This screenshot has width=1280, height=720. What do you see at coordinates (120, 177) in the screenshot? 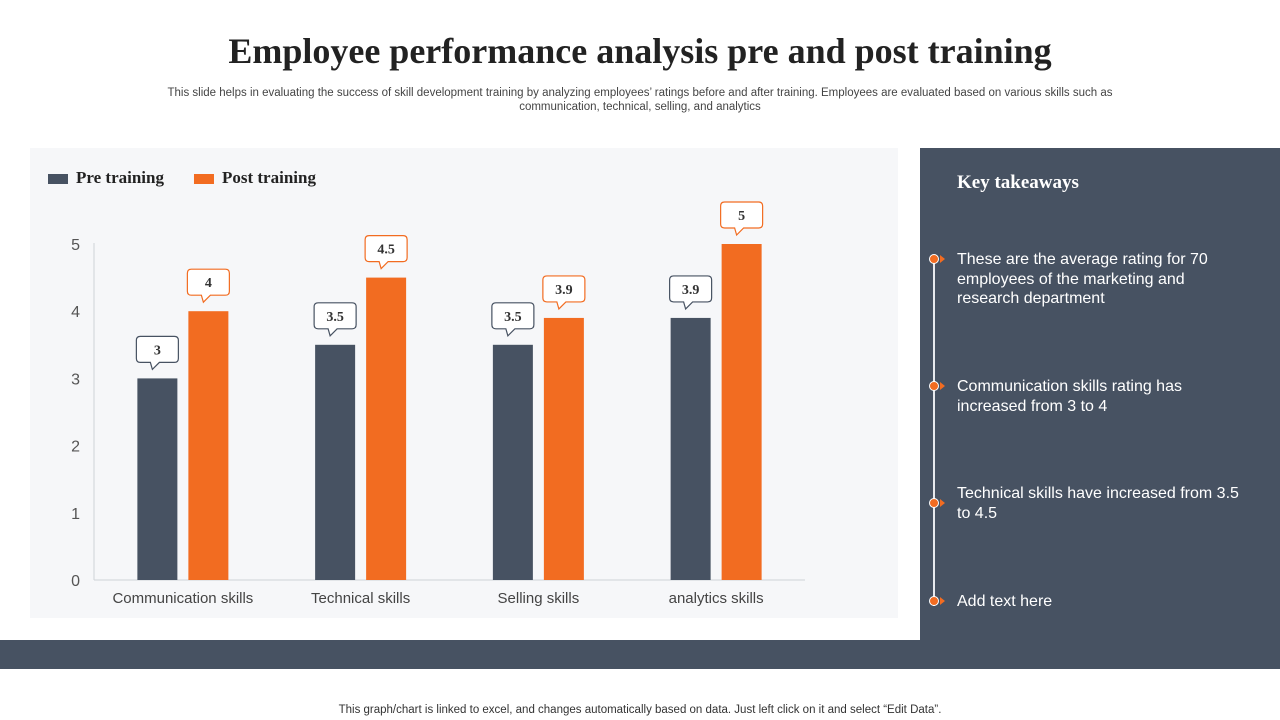
I see `legend-label: Pre training` at bounding box center [120, 177].